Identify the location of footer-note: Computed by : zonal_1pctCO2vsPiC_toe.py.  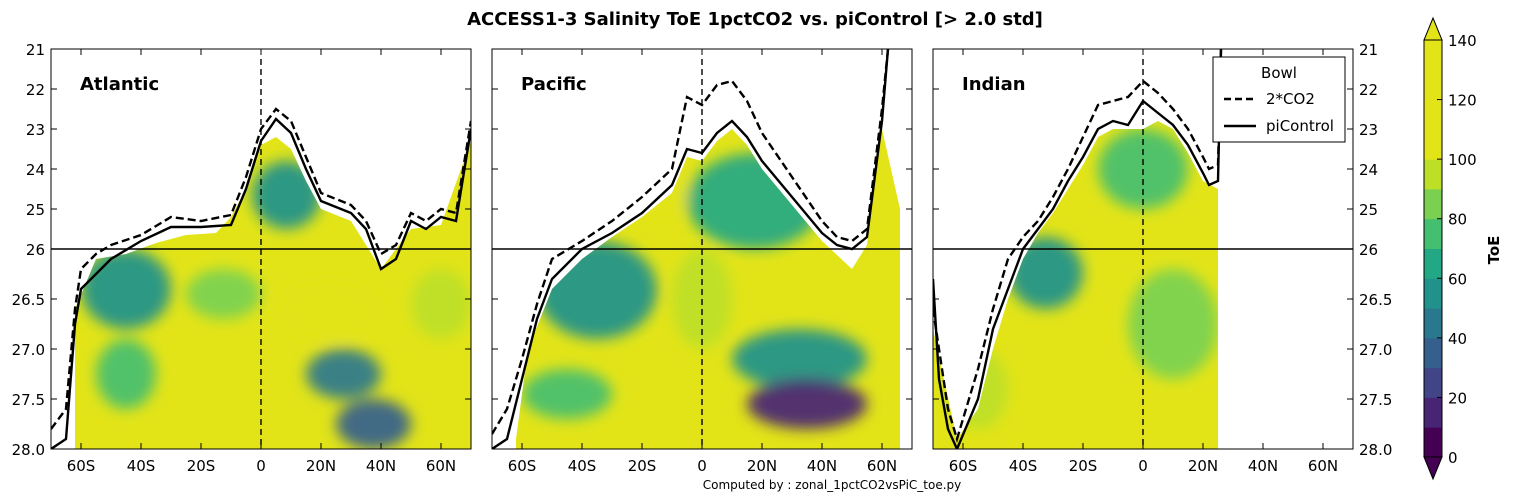
(832, 485).